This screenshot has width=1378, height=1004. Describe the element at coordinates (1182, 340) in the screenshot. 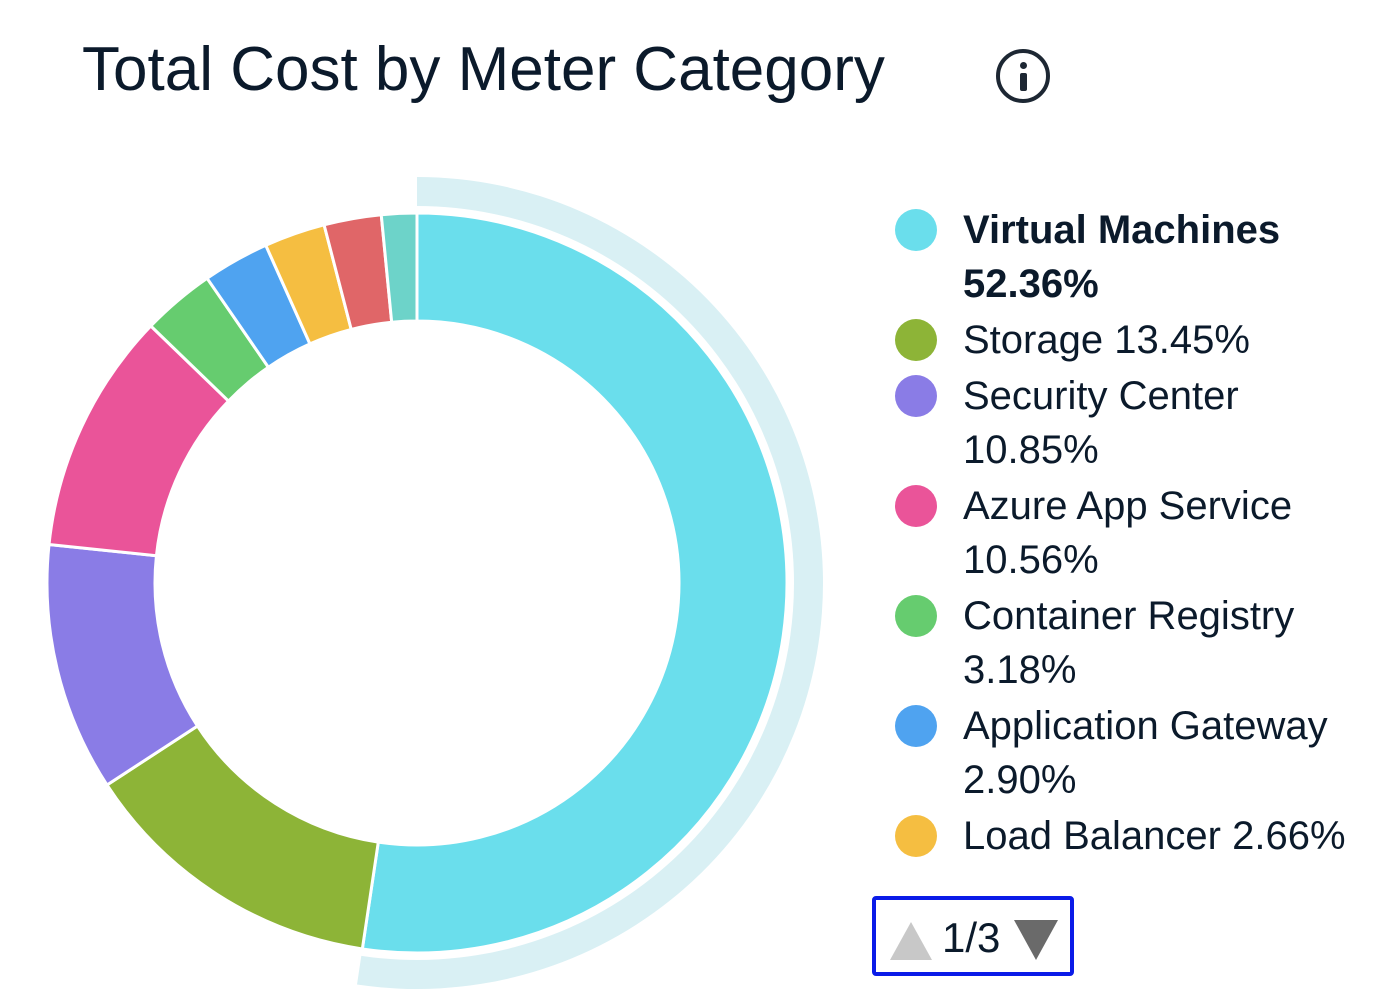

I see `legend-value: 13.45%` at that location.